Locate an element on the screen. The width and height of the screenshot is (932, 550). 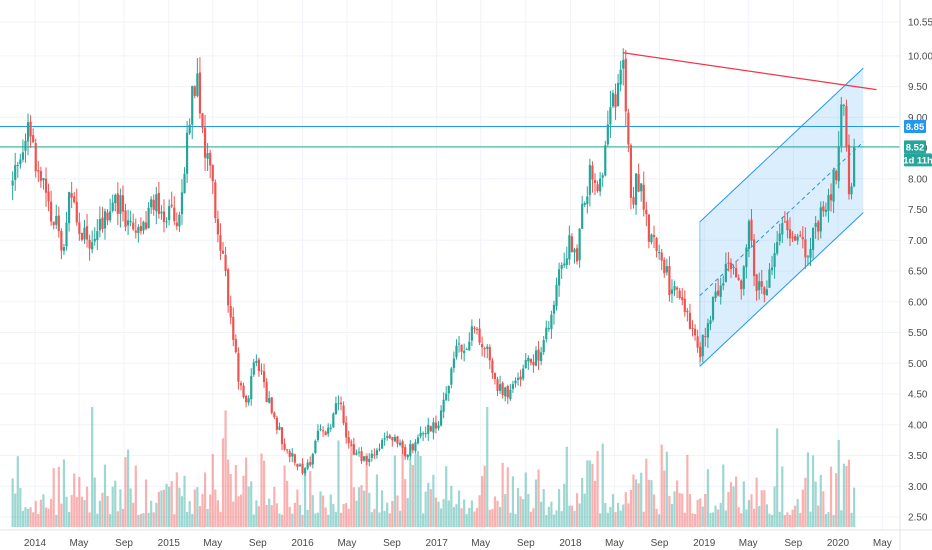
y-tick-label: 3.50 is located at coordinates (918, 456).